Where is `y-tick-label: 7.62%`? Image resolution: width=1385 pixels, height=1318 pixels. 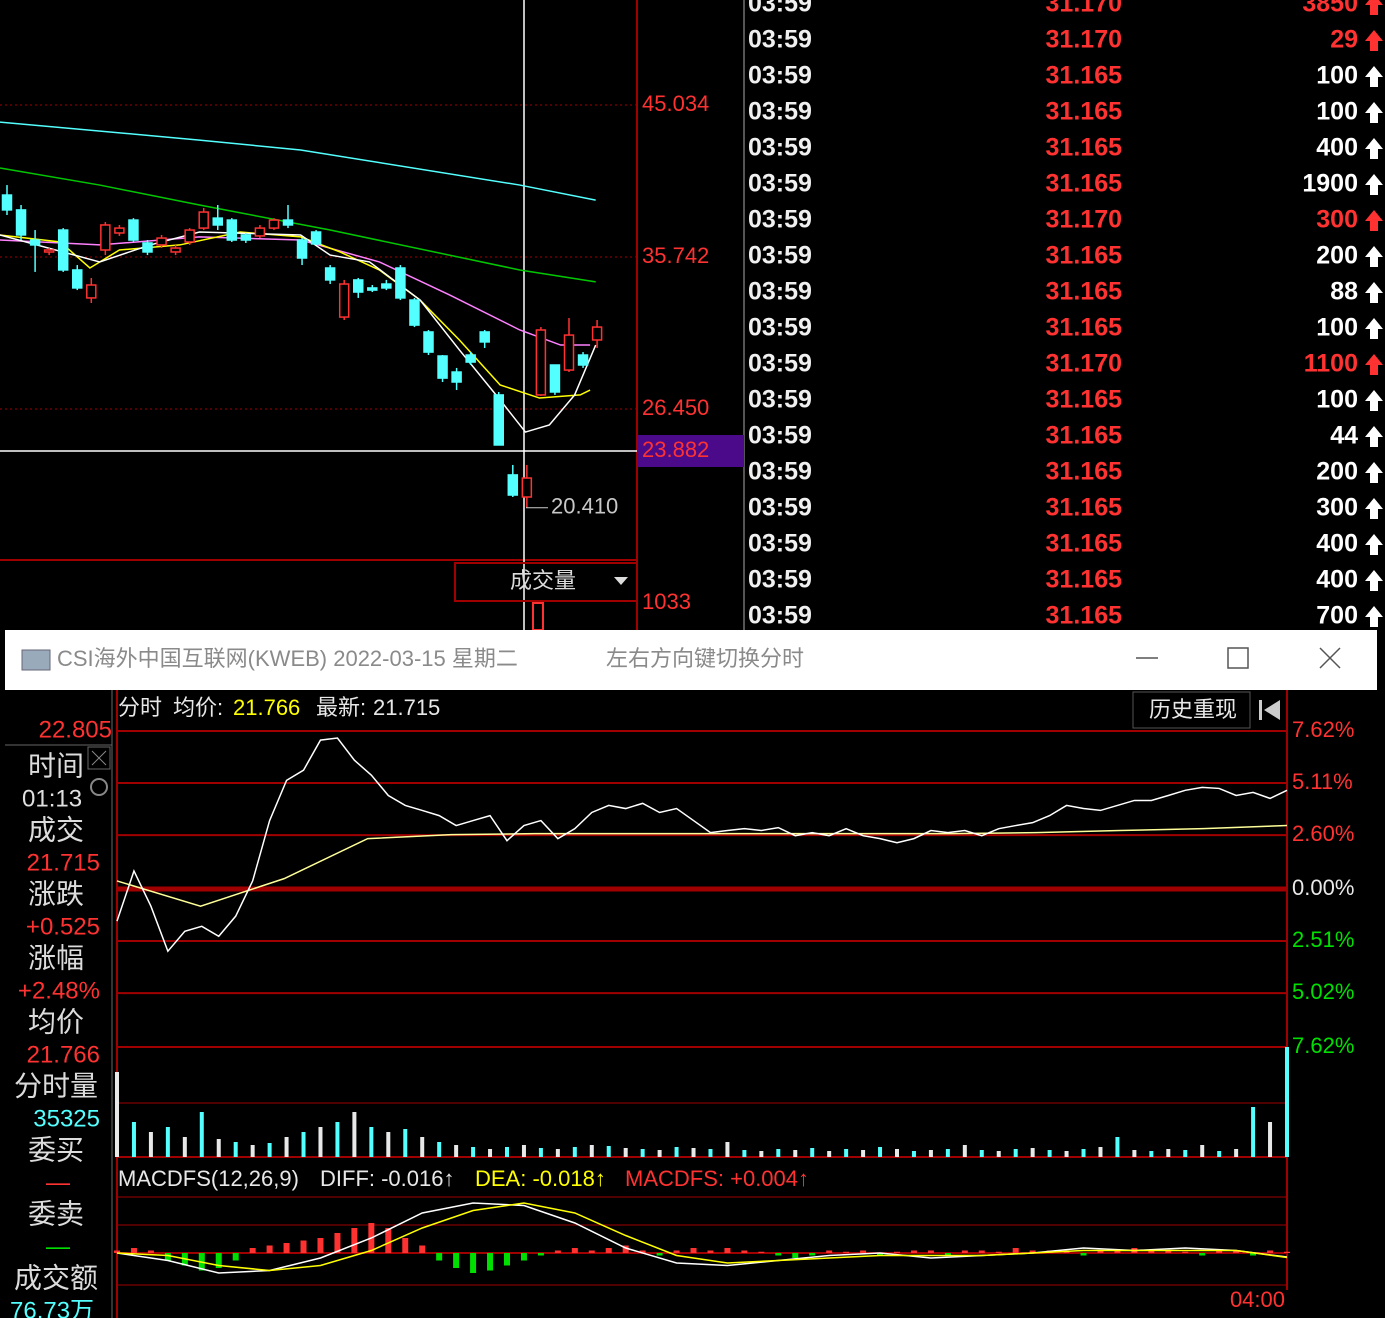 y-tick-label: 7.62% is located at coordinates (1323, 729).